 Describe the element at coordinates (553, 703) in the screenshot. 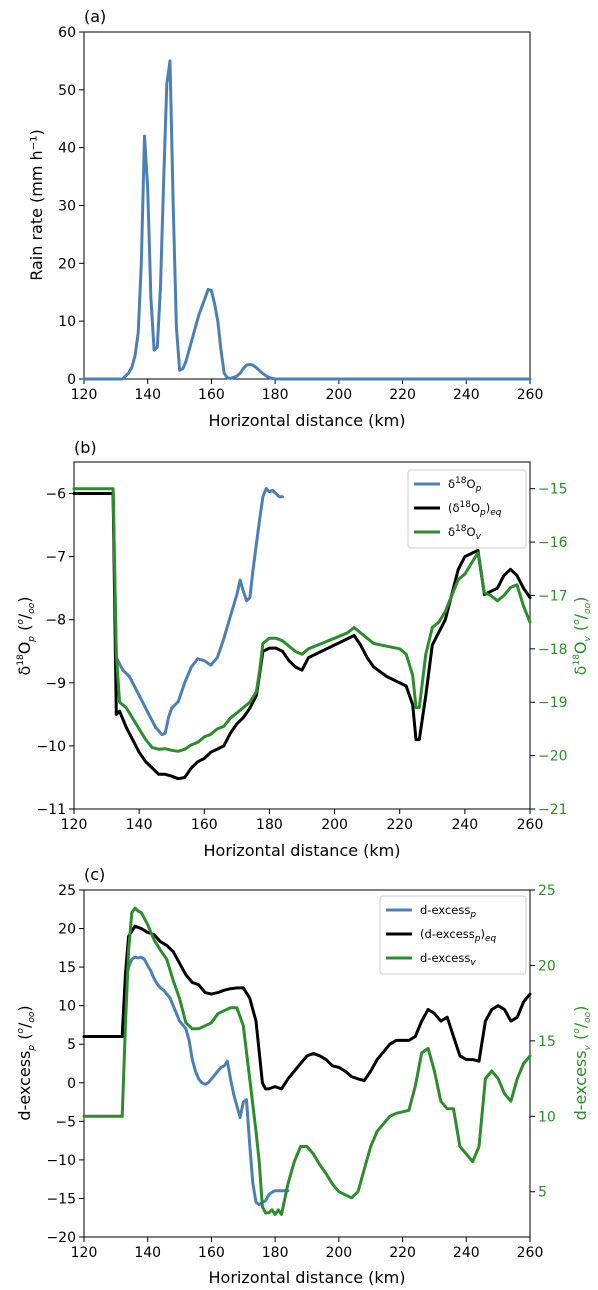

I see `right-y-tick-label: −19` at that location.